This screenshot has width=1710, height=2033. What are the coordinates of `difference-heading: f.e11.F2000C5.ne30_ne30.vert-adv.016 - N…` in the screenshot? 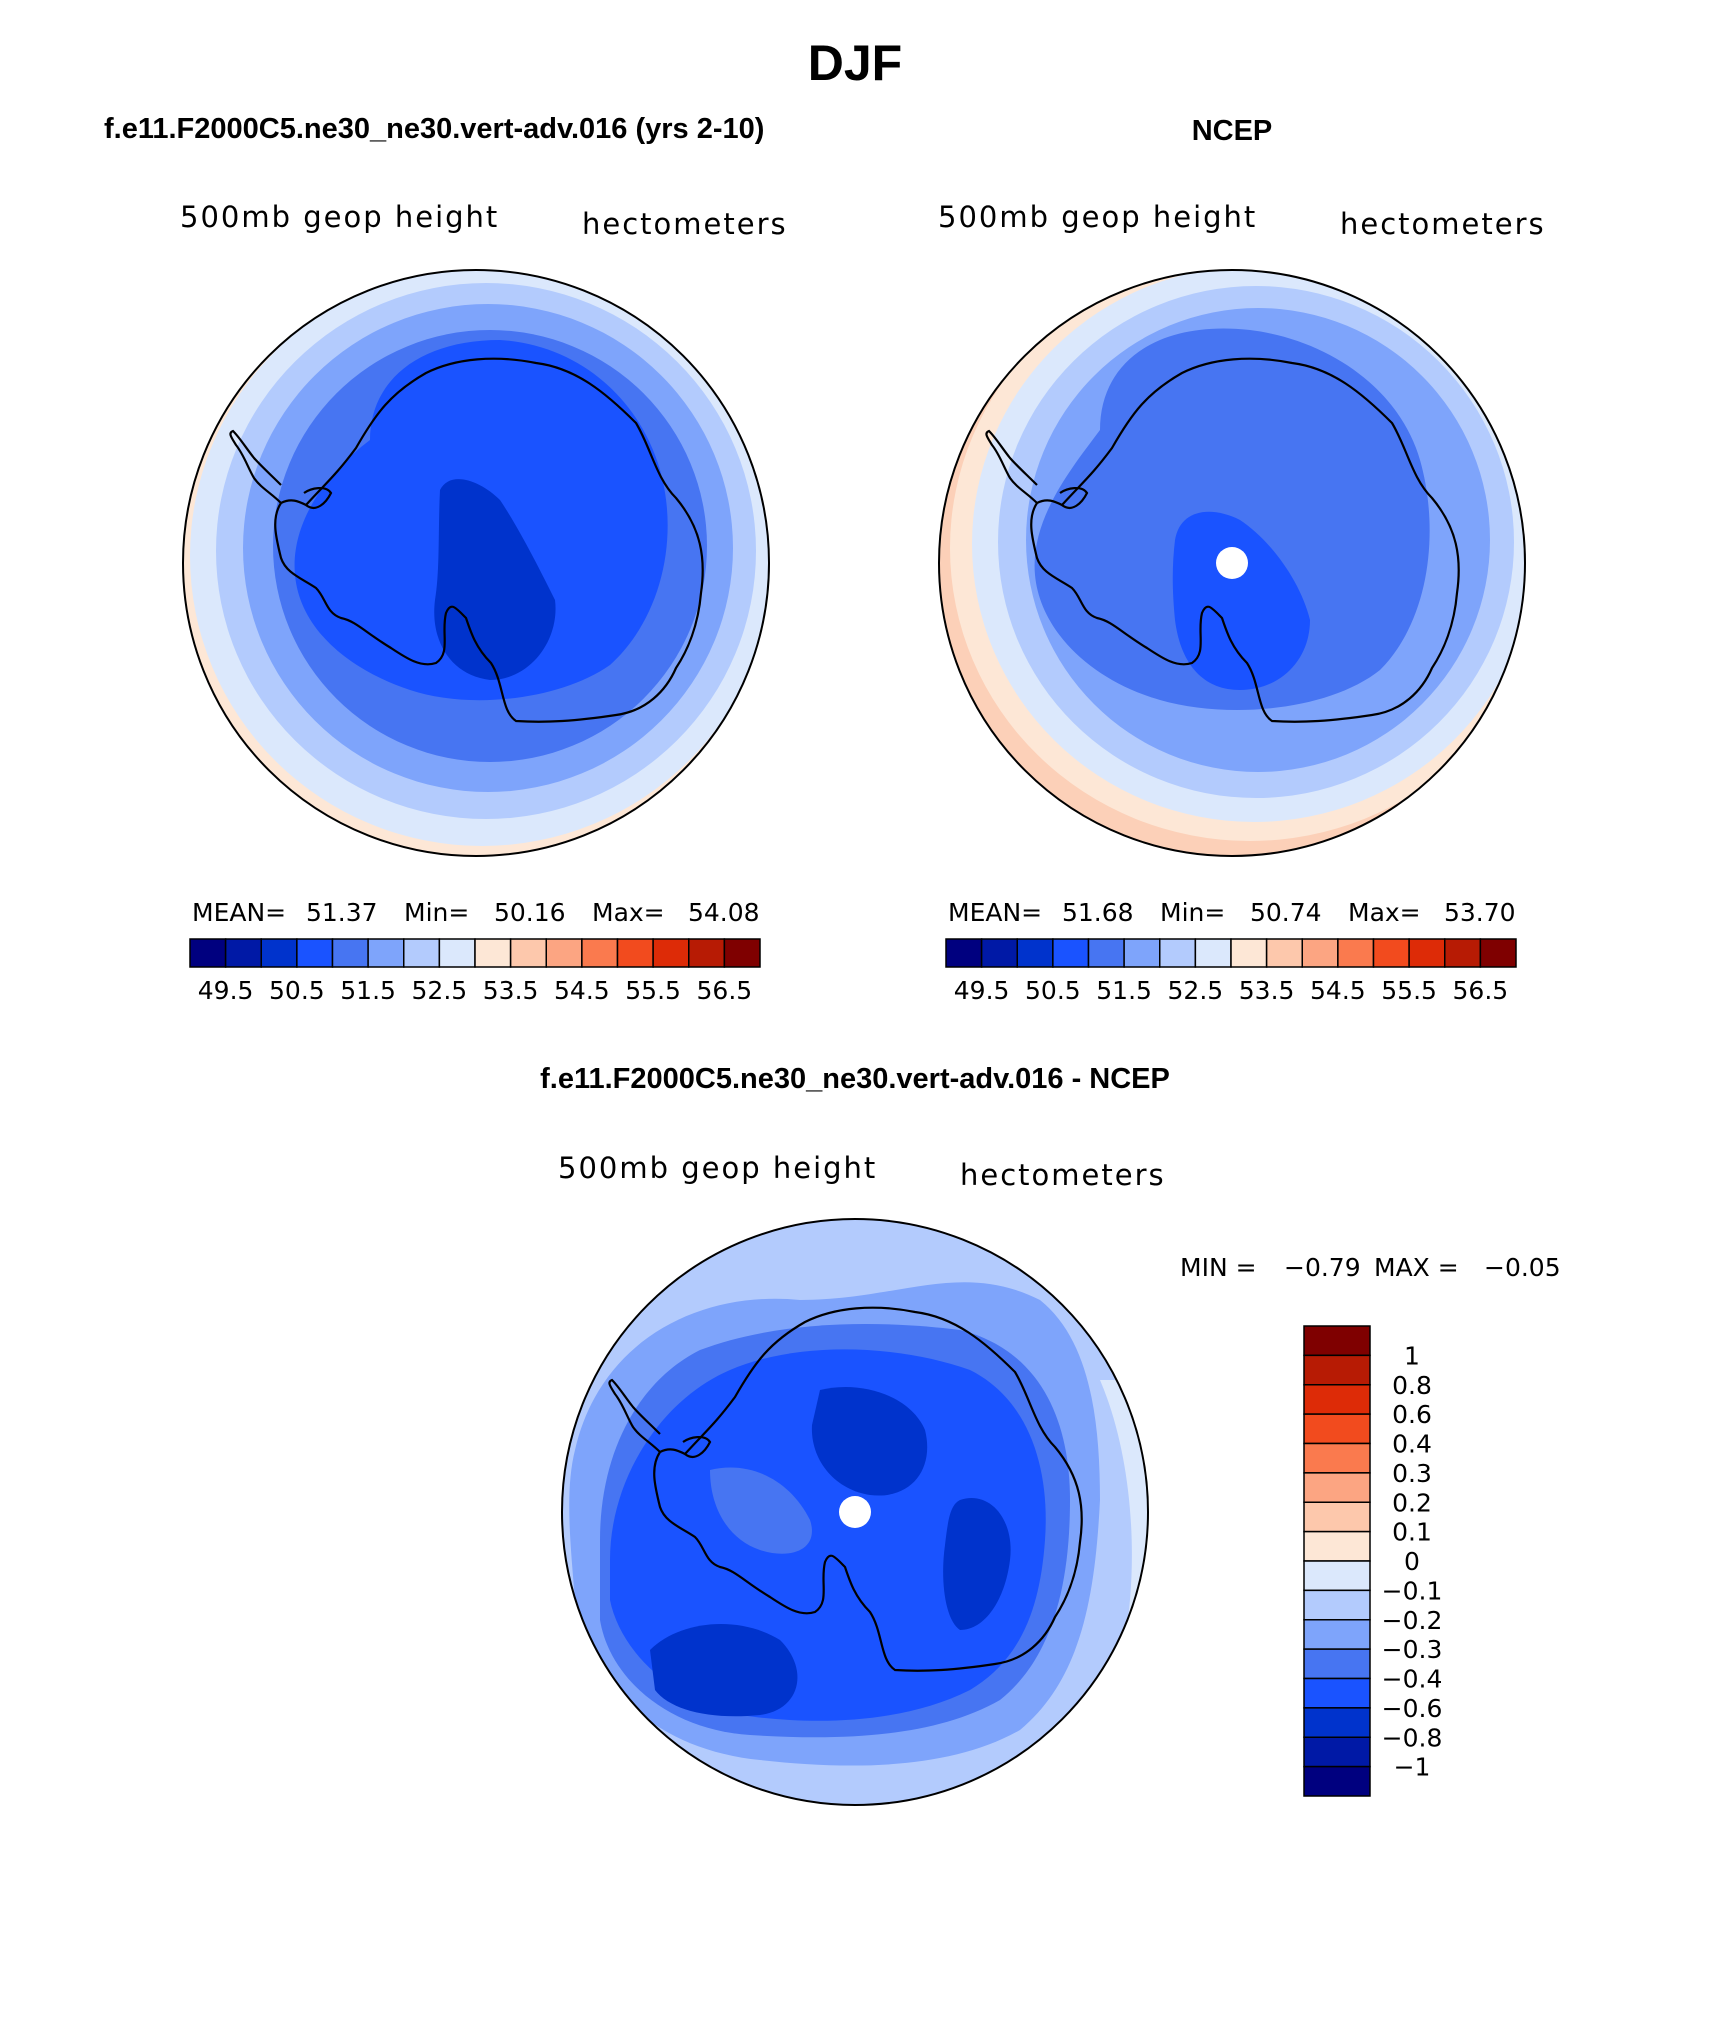 It's located at (855, 1079).